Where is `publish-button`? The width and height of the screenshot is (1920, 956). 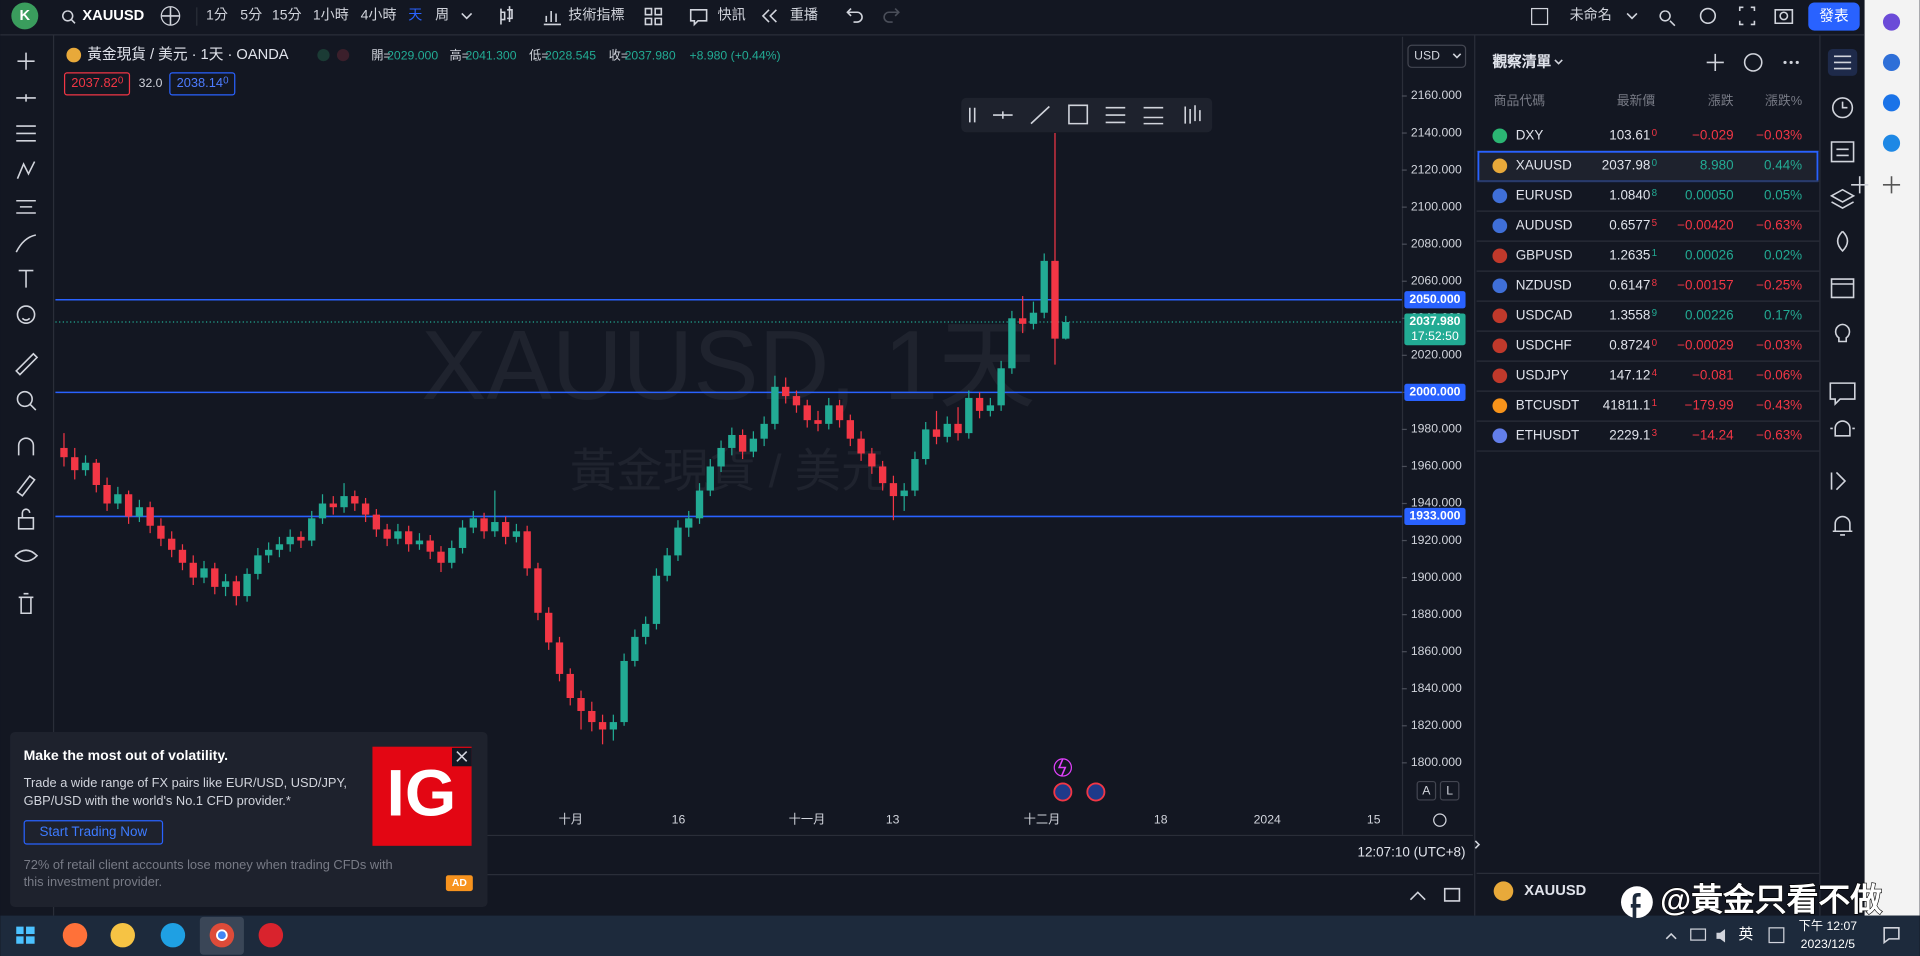 publish-button is located at coordinates (1834, 16).